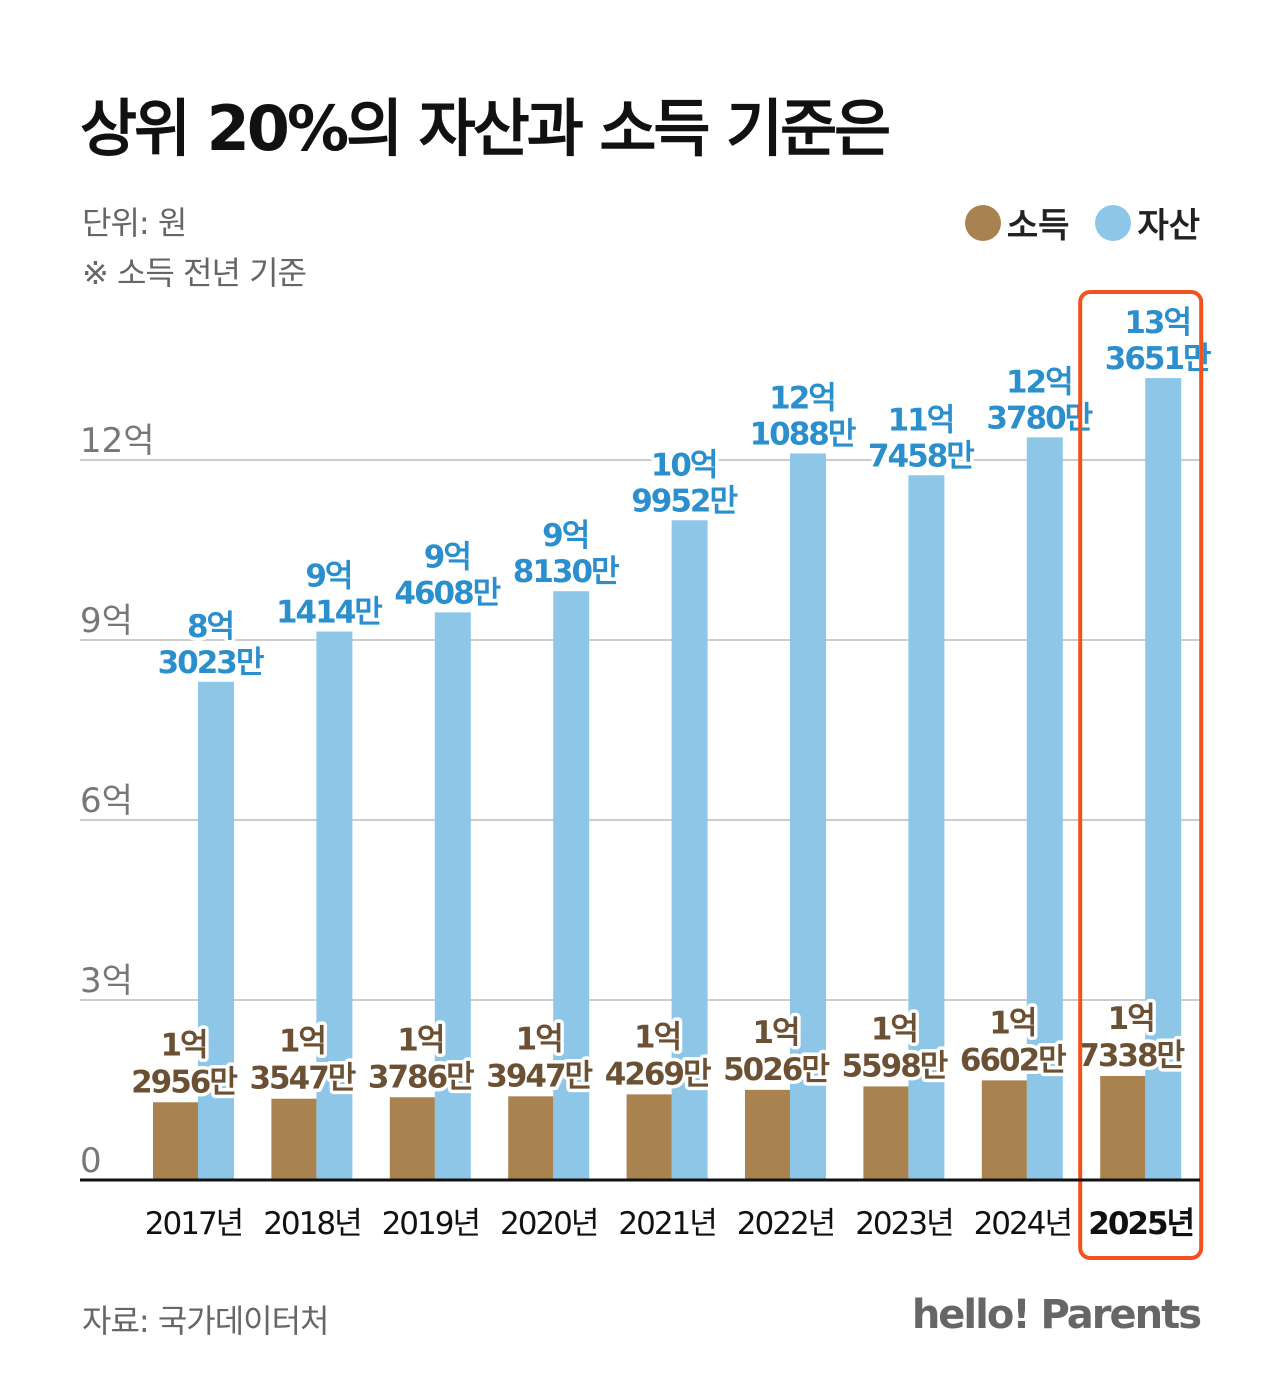  Describe the element at coordinates (211, 663) in the screenshot. I see `data-label-assets: 3023만` at that location.